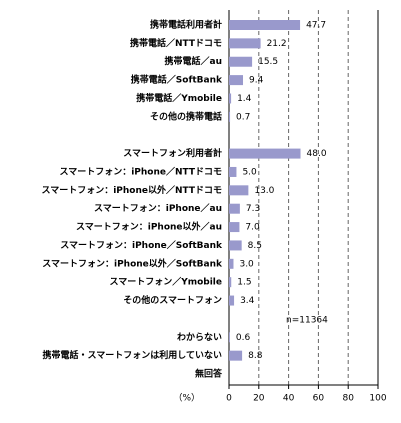 This screenshot has height=423, width=401. Describe the element at coordinates (193, 61) in the screenshot. I see `y-tick-label: 携帯電話／au` at that location.